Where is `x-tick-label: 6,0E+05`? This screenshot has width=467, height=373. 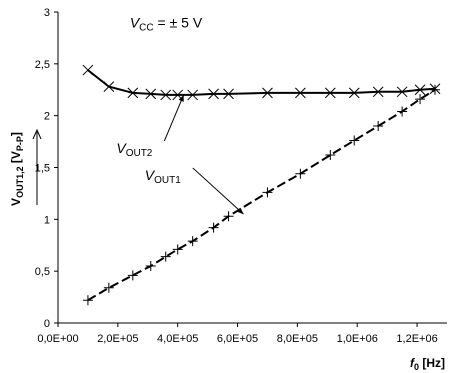
x-tick-label: 6,0E+05 is located at coordinates (237, 339).